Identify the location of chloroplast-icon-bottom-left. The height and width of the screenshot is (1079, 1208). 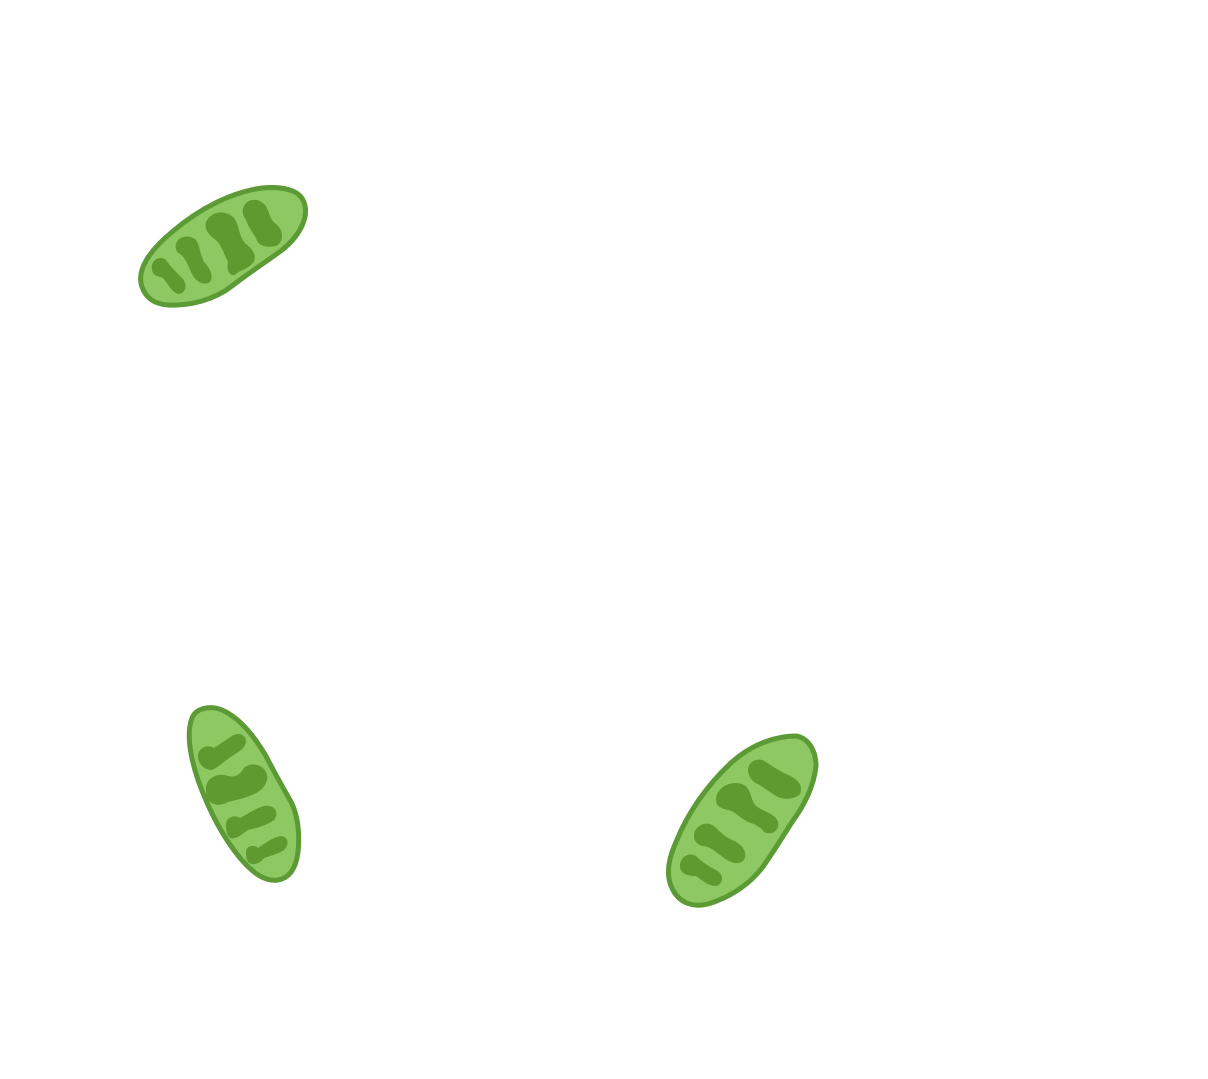
(244, 794).